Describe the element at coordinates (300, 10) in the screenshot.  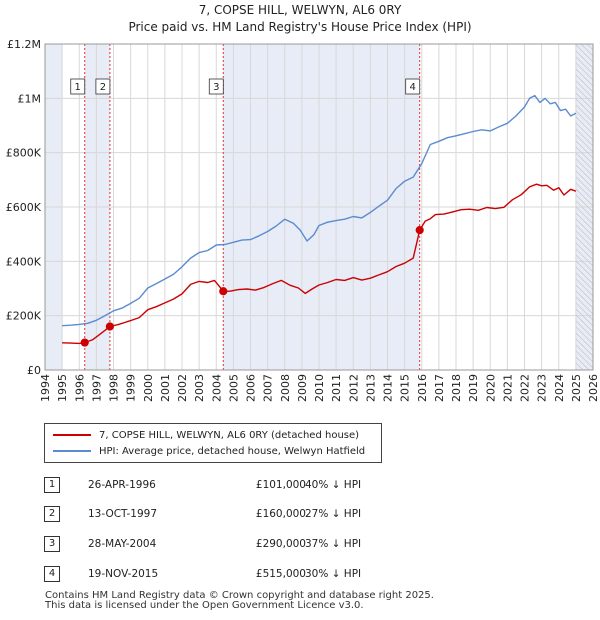
I see `chart-title: 7, COPSE HILL, WELWYN, AL6 0RY` at that location.